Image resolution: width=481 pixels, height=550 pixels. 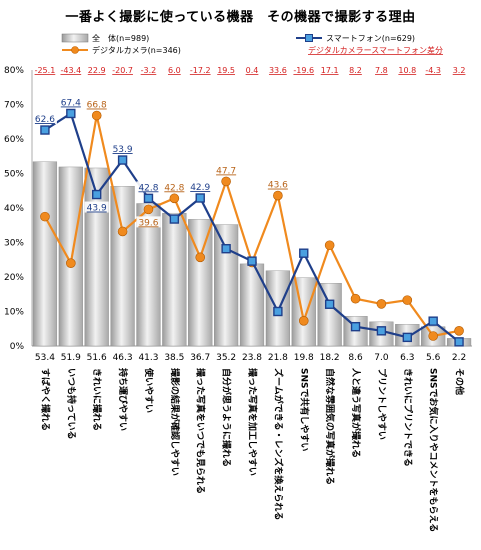 I want to click on bar-value-label: 41.3, so click(x=148, y=358).